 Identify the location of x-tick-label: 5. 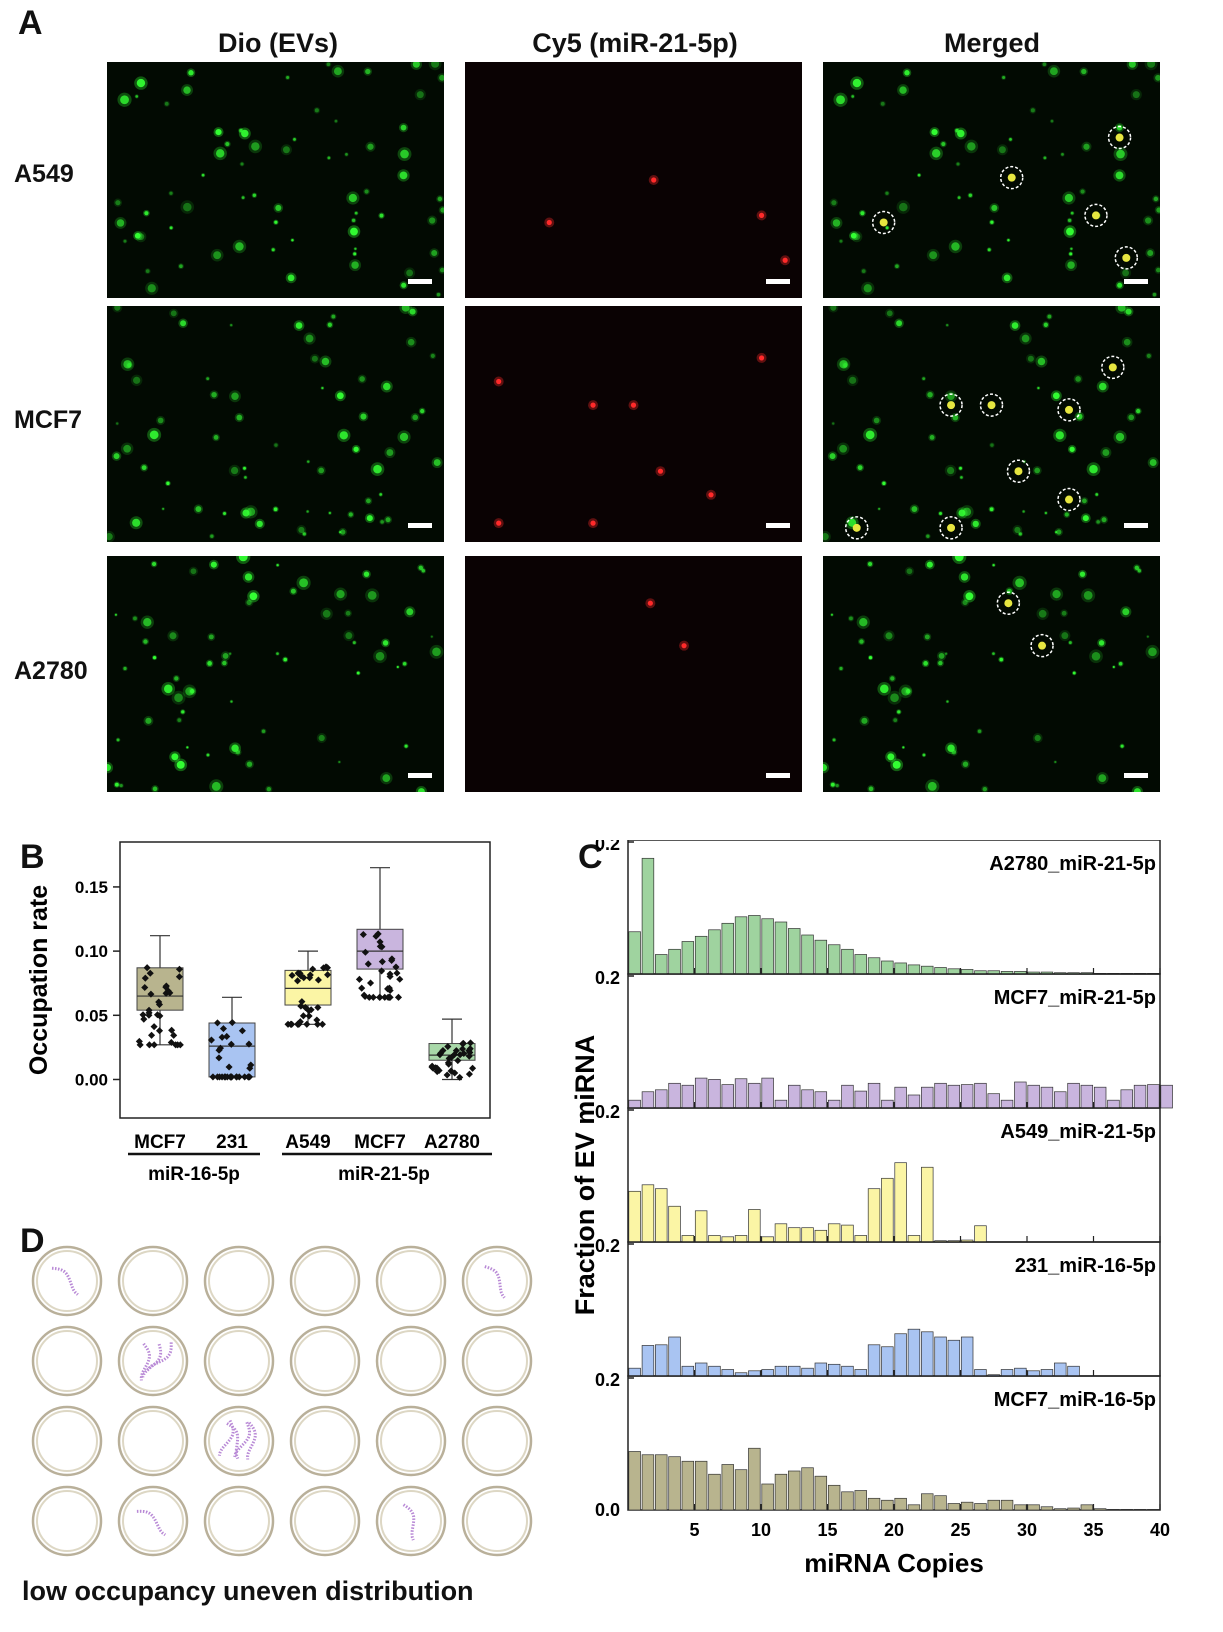
(694, 1530).